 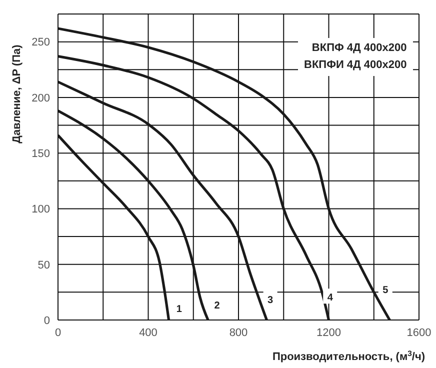 I want to click on annotation: 3, so click(x=271, y=300).